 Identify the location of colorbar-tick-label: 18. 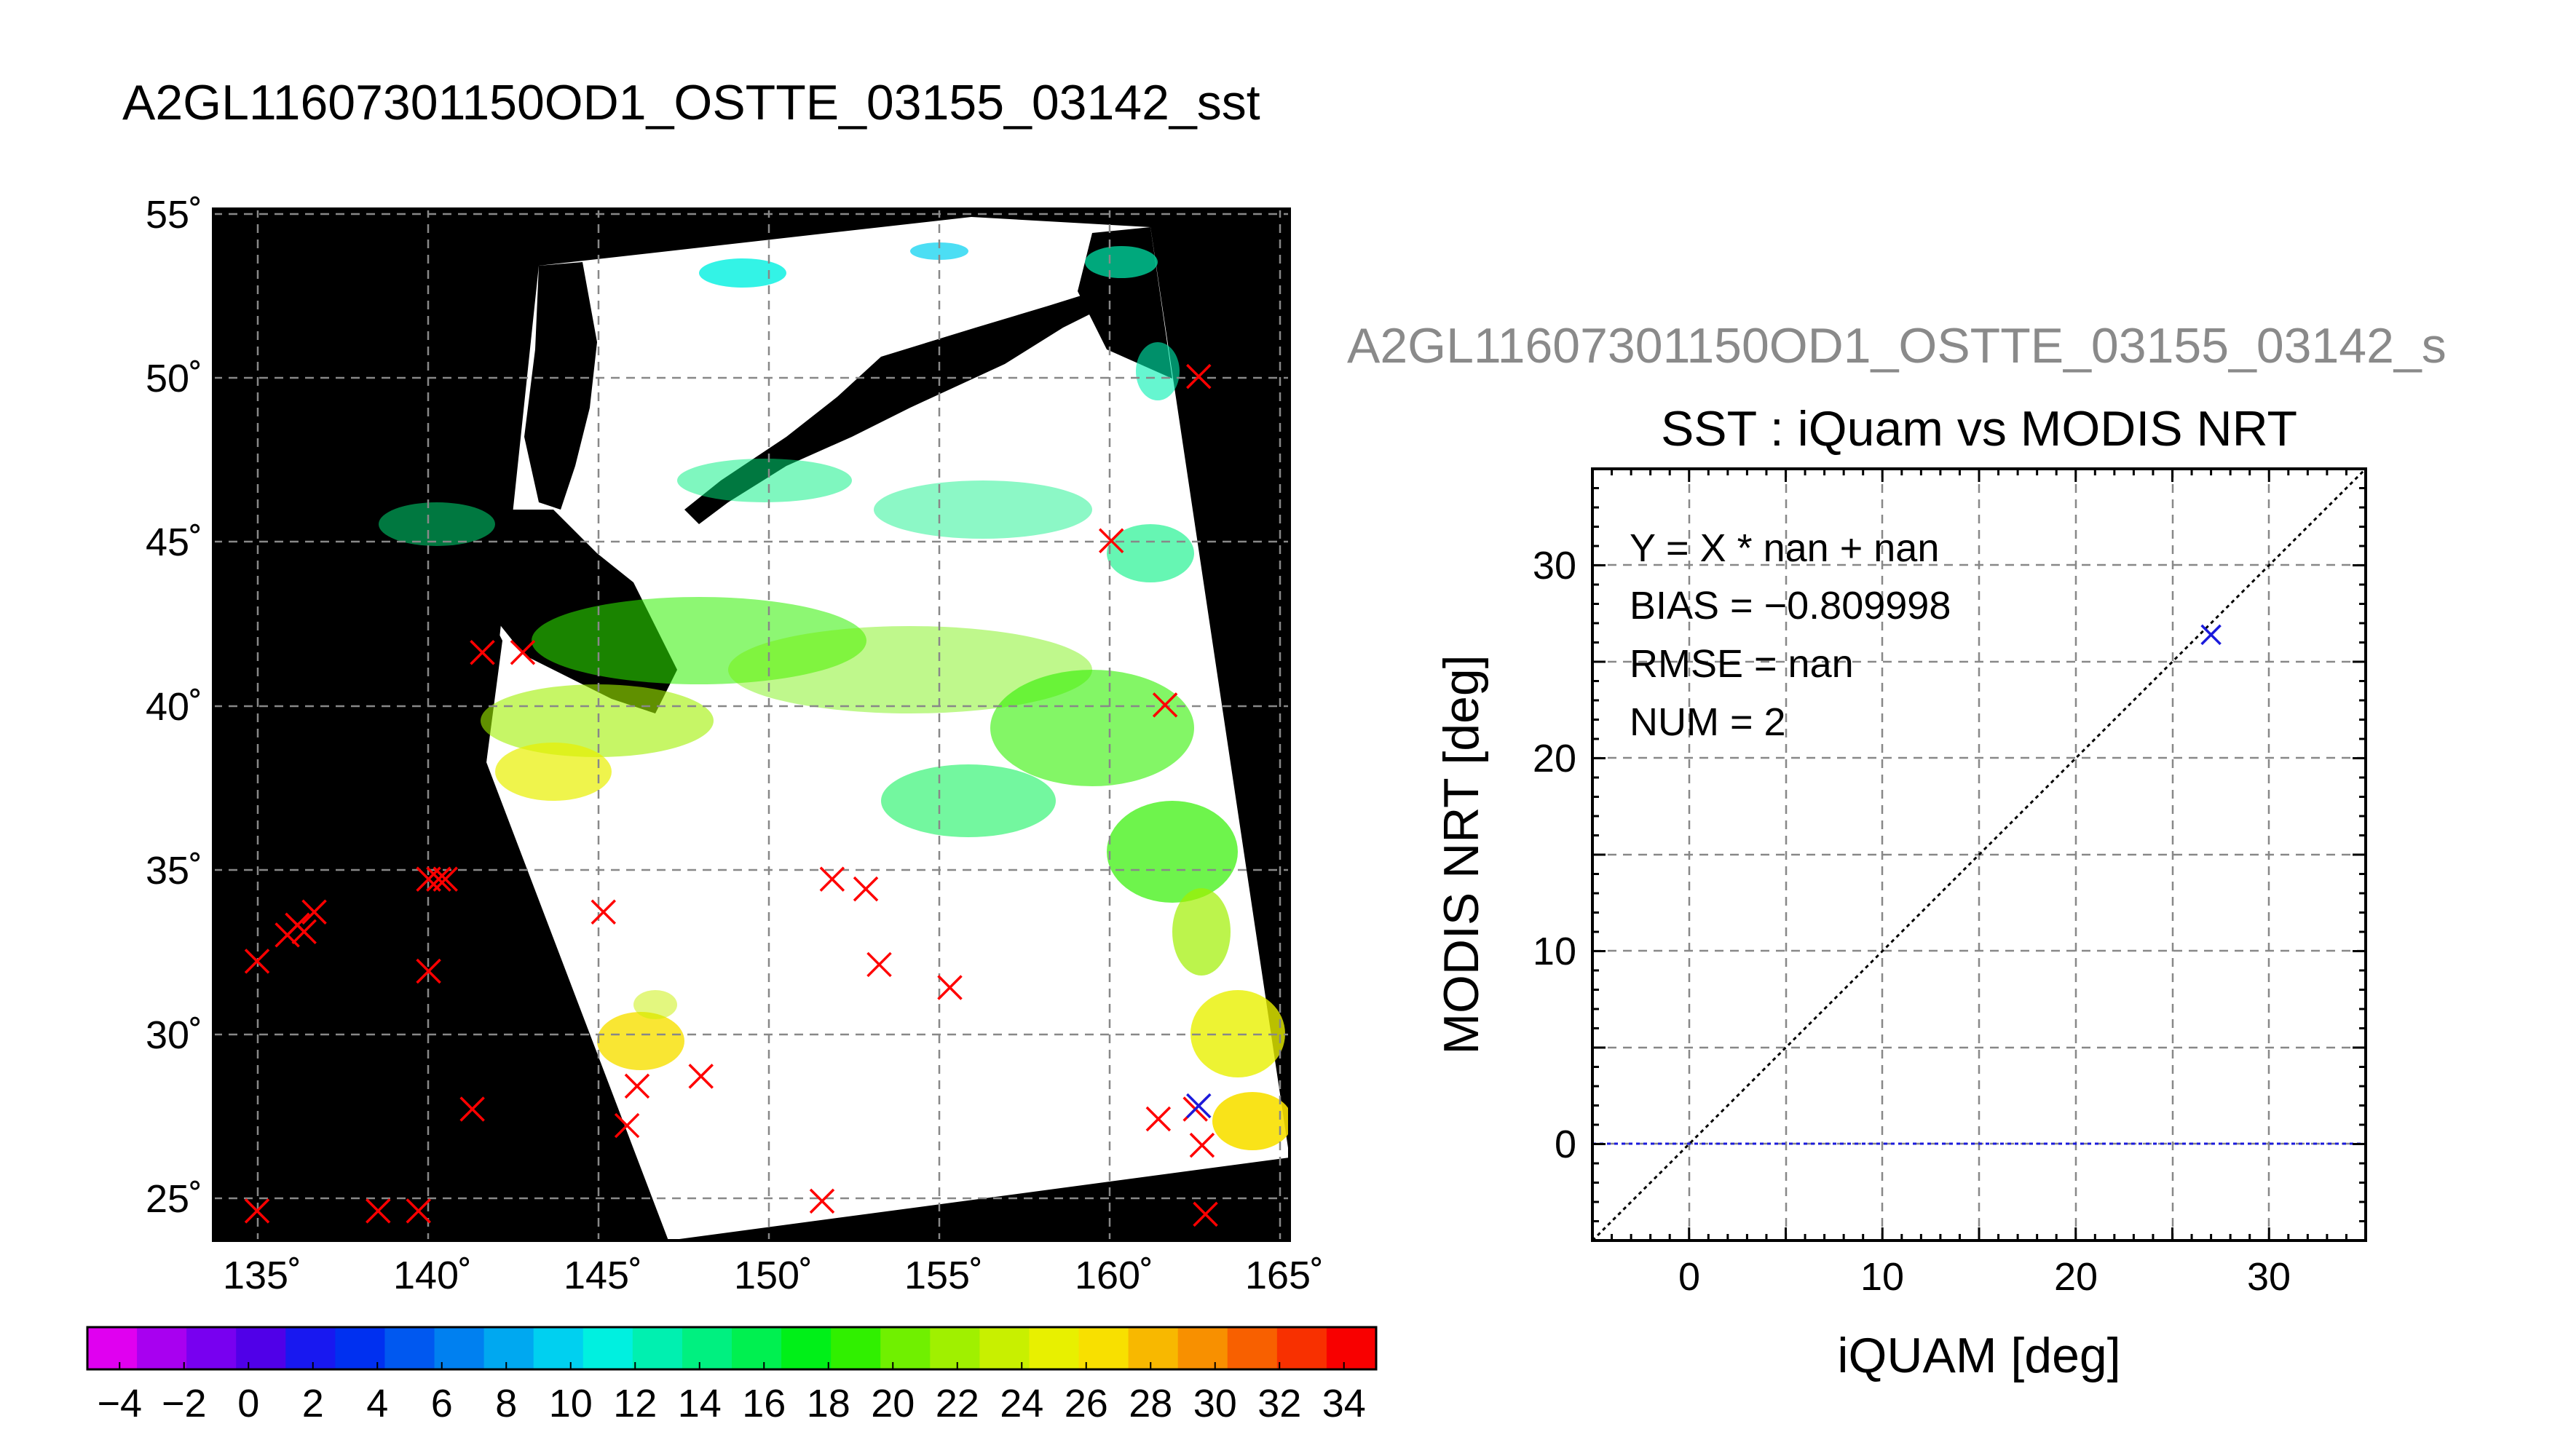
(828, 1403).